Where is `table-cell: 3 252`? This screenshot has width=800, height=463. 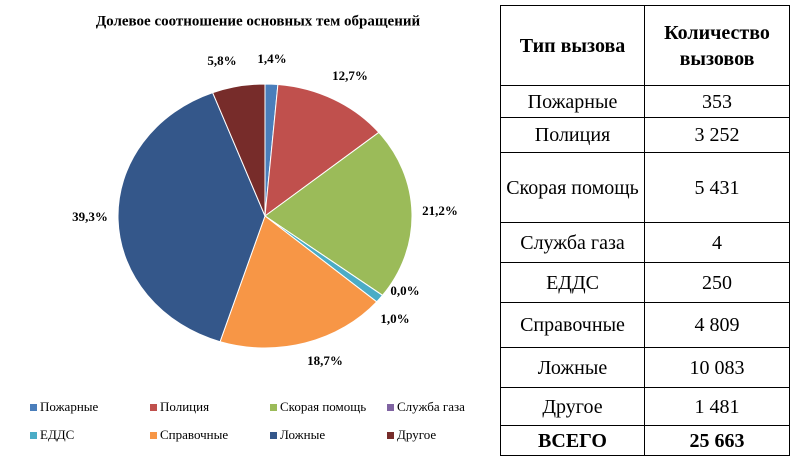
table-cell: 3 252 is located at coordinates (717, 135).